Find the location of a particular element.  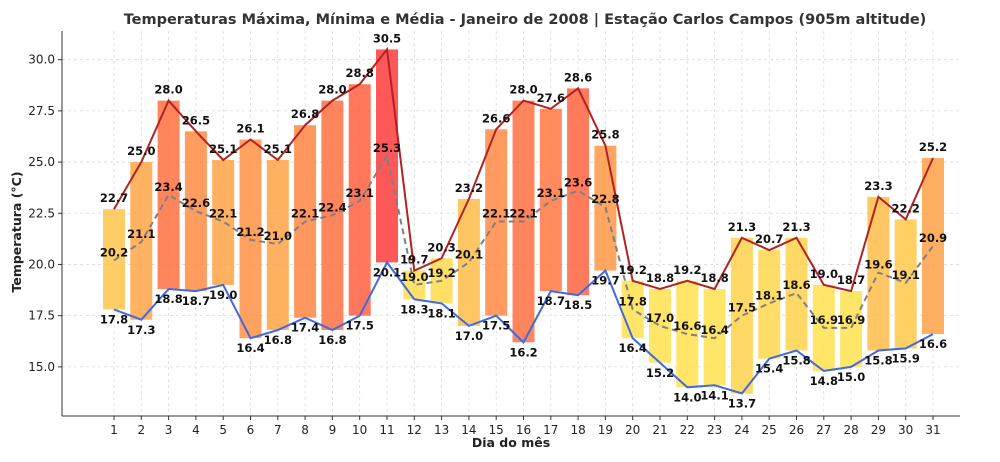

min-value-label: 15.4 is located at coordinates (769, 369).